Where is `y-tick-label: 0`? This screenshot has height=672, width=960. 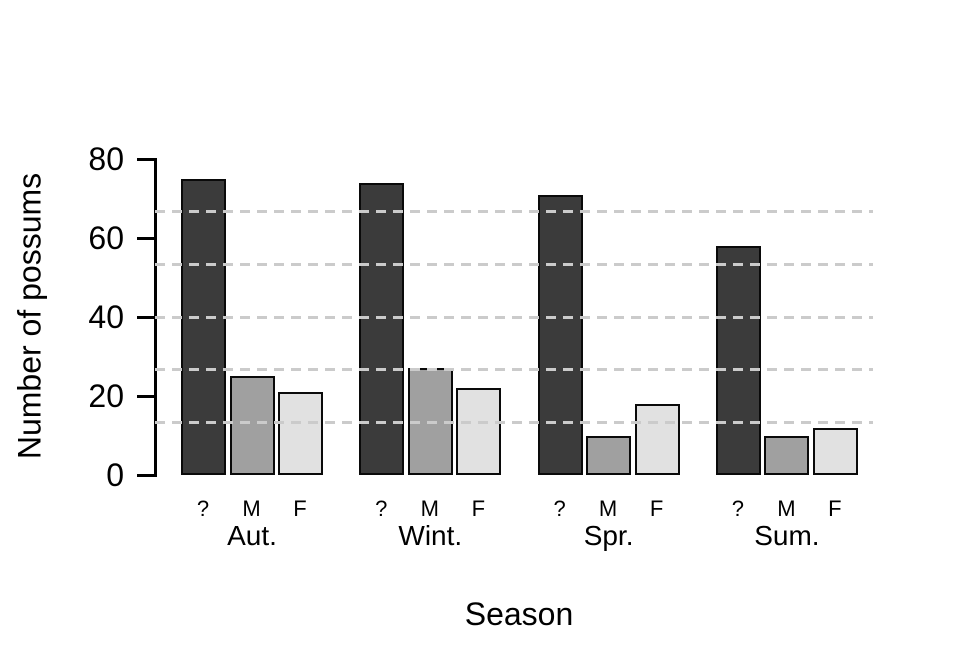
y-tick-label: 0 is located at coordinates (115, 475).